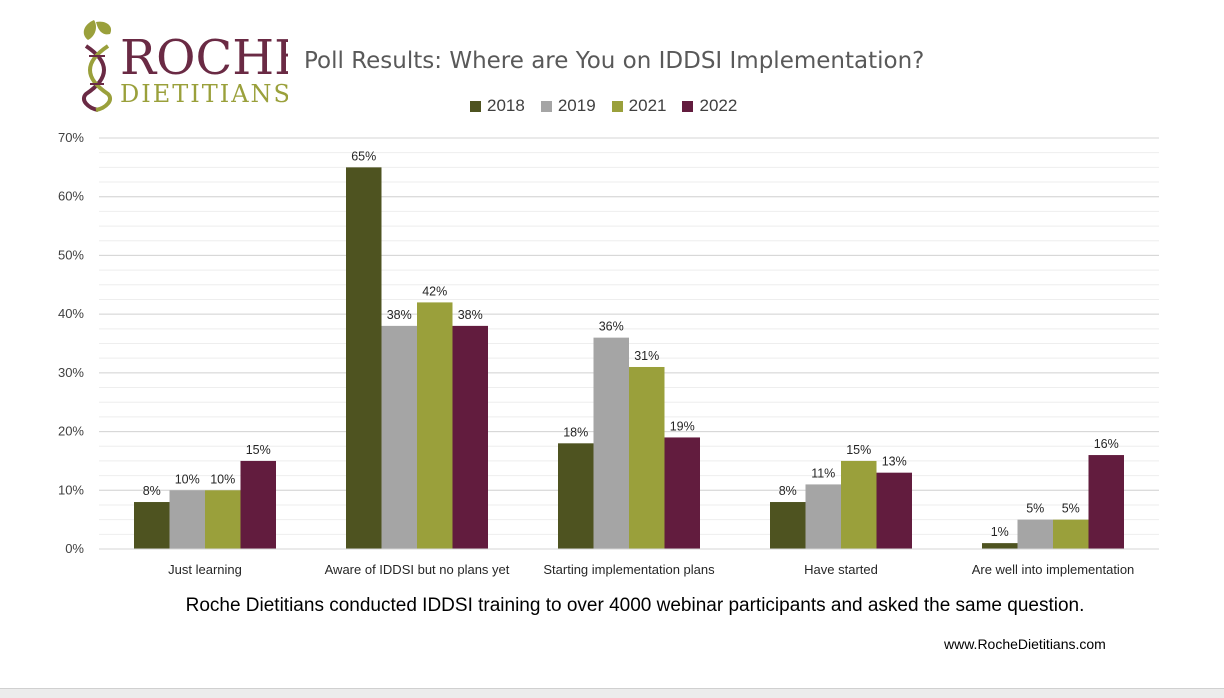  Describe the element at coordinates (506, 105) in the screenshot. I see `legend-label: 2018` at that location.